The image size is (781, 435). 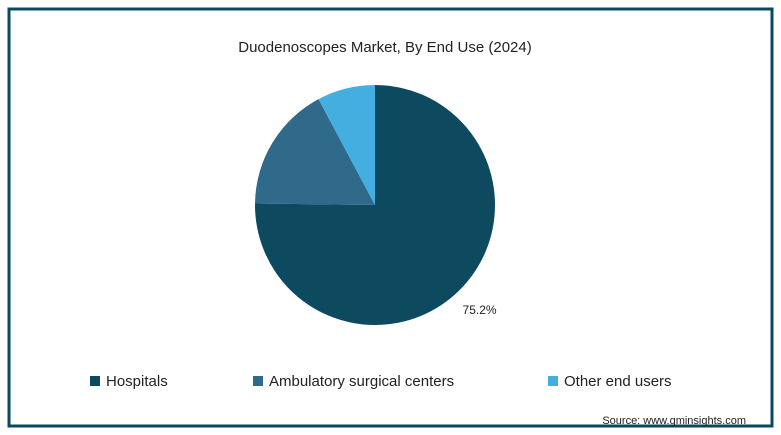 I want to click on legend-label: Hospitals, so click(x=137, y=381).